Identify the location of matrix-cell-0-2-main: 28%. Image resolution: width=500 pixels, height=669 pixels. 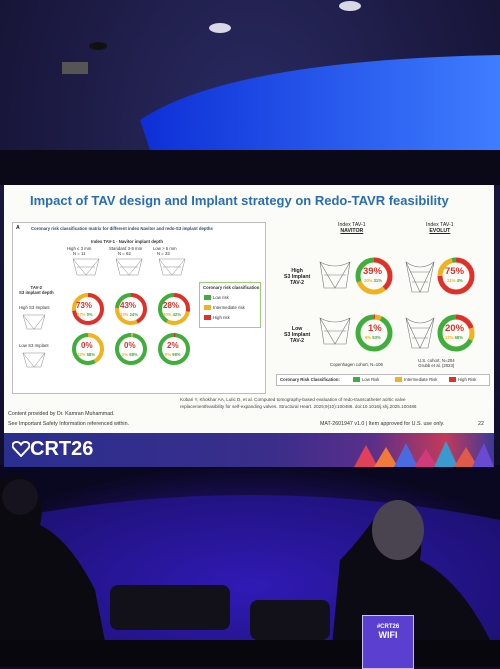
(171, 305).